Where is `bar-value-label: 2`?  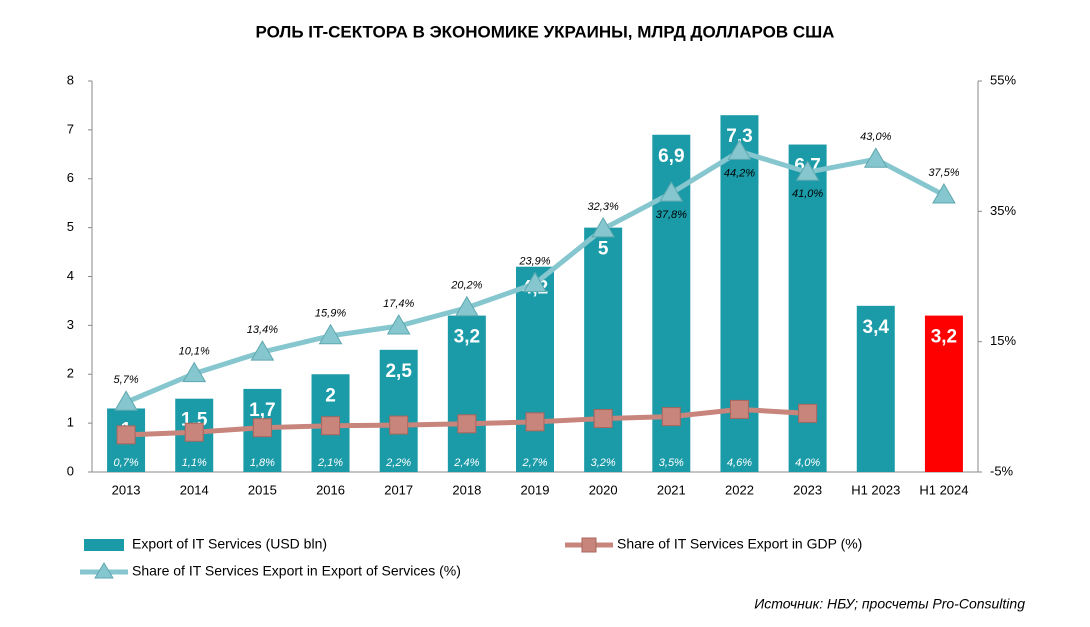 bar-value-label: 2 is located at coordinates (330, 395).